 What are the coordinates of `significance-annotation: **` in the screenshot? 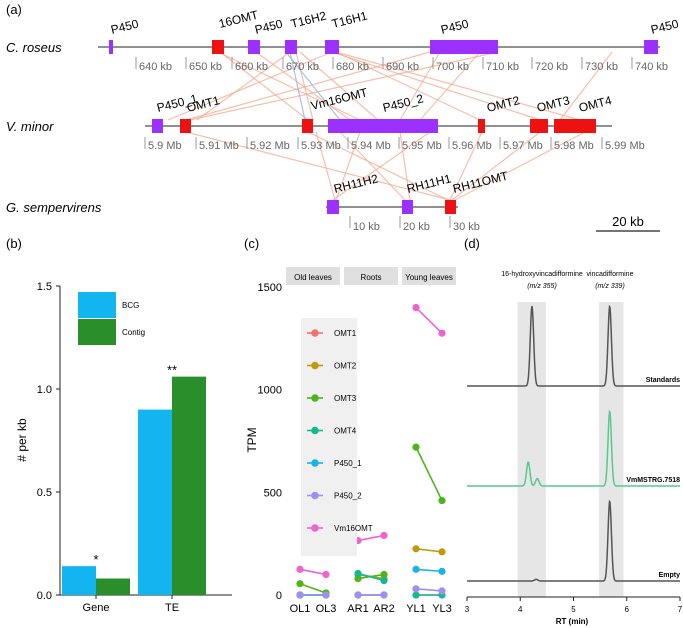 It's located at (172, 370).